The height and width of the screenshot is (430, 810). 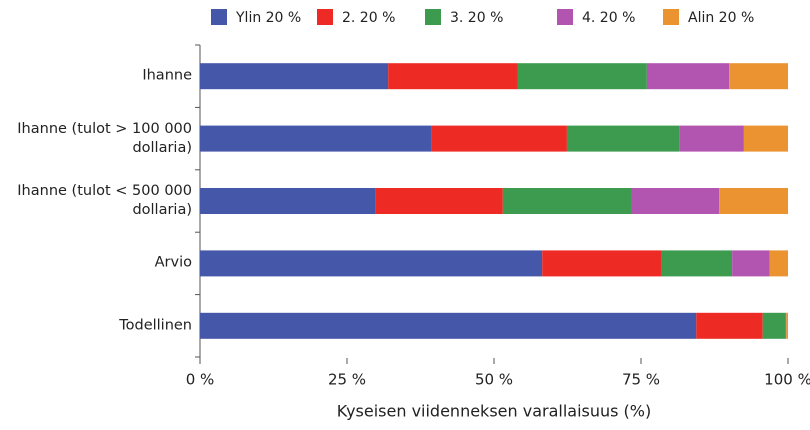 What do you see at coordinates (494, 411) in the screenshot?
I see `x-axis-title: Kyseisen viidenneksen varallaisuus (%)` at bounding box center [494, 411].